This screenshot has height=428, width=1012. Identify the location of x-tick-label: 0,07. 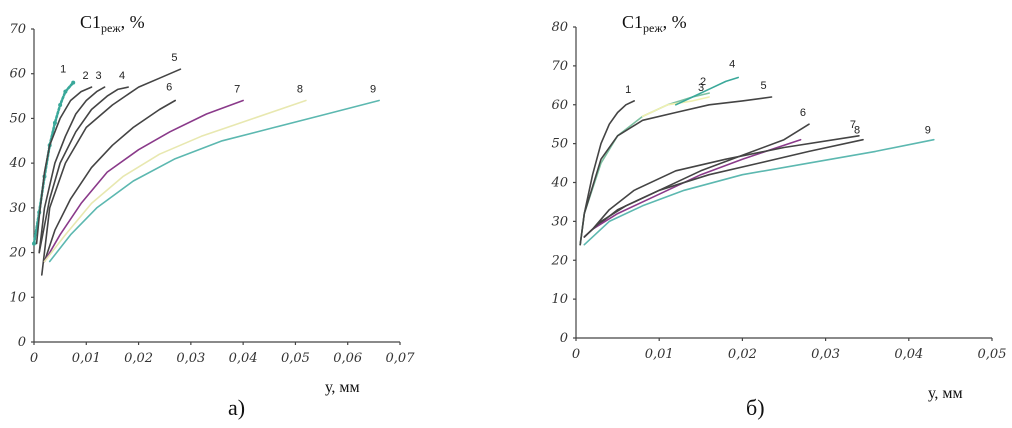
(401, 358).